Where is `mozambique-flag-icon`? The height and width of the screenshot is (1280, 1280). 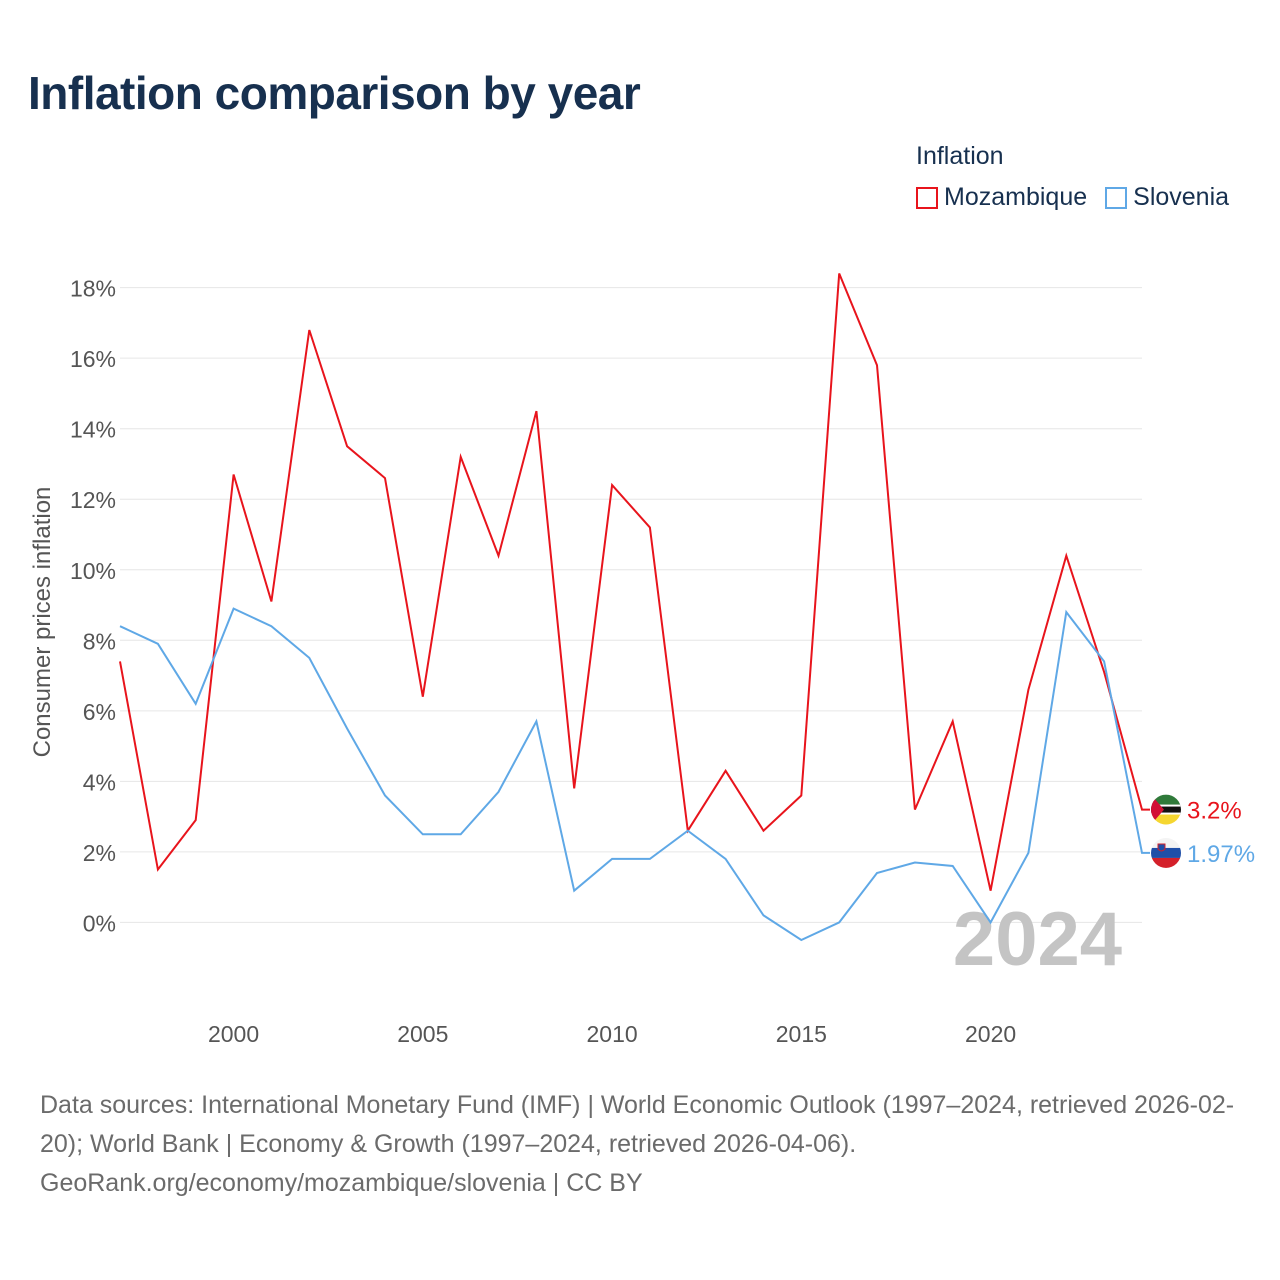 mozambique-flag-icon is located at coordinates (1166, 809).